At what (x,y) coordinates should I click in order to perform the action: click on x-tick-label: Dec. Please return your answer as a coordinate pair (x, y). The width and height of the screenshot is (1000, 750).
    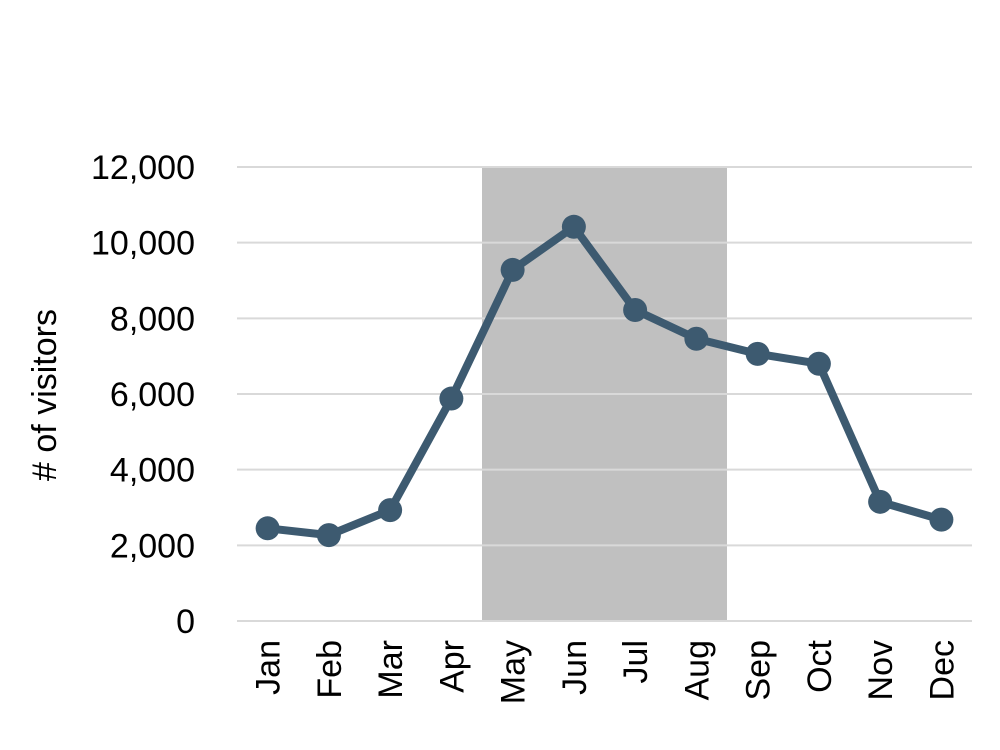
    Looking at the image, I should click on (942, 670).